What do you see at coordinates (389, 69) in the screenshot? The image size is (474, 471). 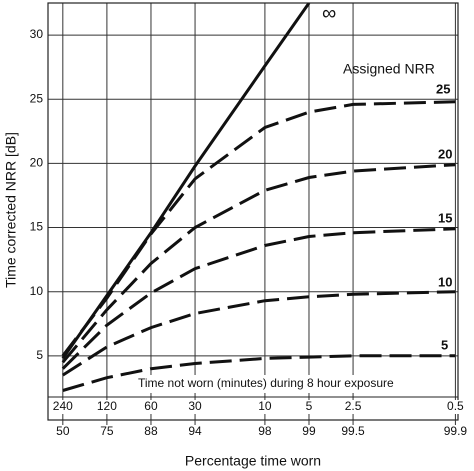 I see `legend-title: Assigned NRR` at bounding box center [389, 69].